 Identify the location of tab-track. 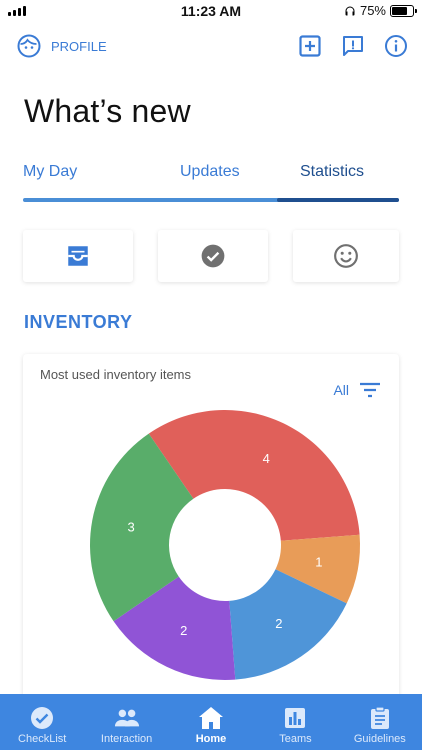
(211, 200).